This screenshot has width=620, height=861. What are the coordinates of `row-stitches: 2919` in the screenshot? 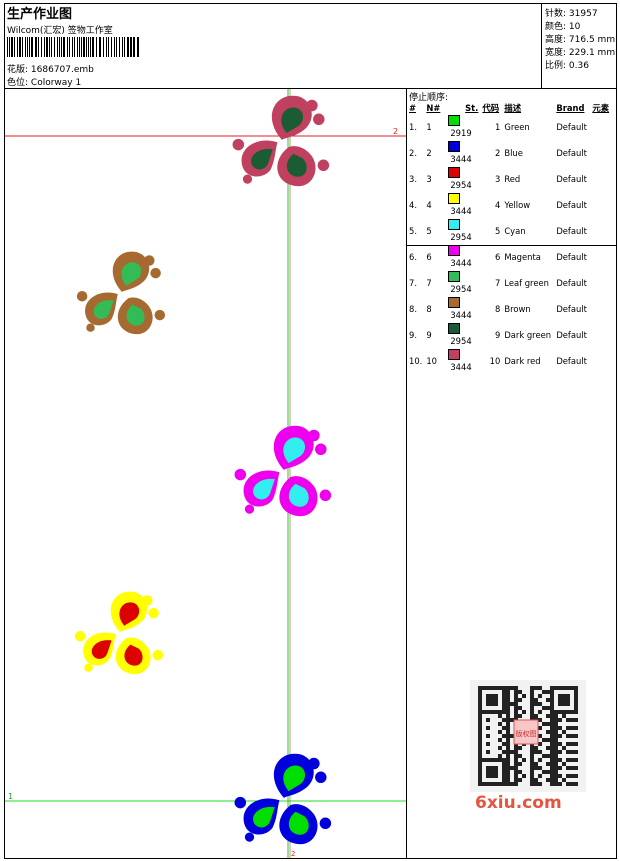 It's located at (463, 127).